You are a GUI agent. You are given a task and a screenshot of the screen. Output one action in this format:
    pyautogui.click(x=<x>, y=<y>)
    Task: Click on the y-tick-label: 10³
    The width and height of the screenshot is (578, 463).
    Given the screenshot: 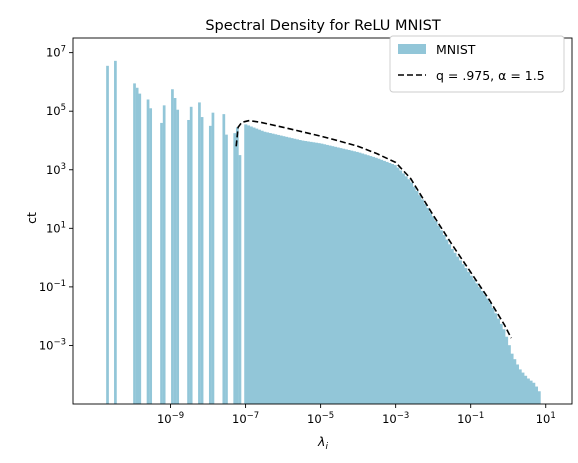 What is the action you would take?
    pyautogui.click(x=56, y=169)
    